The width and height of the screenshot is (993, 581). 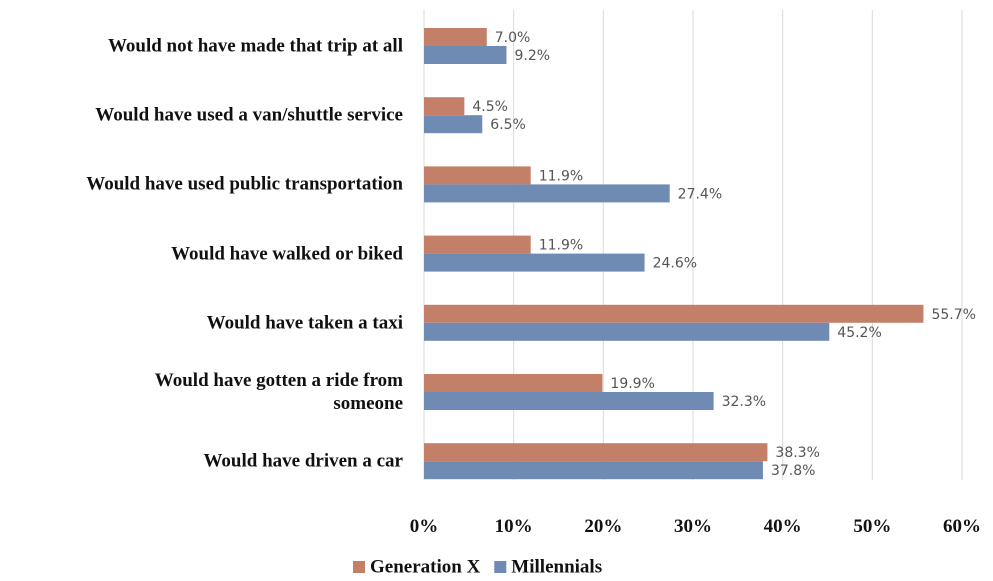 What do you see at coordinates (513, 38) in the screenshot?
I see `value-label: 7.0%` at bounding box center [513, 38].